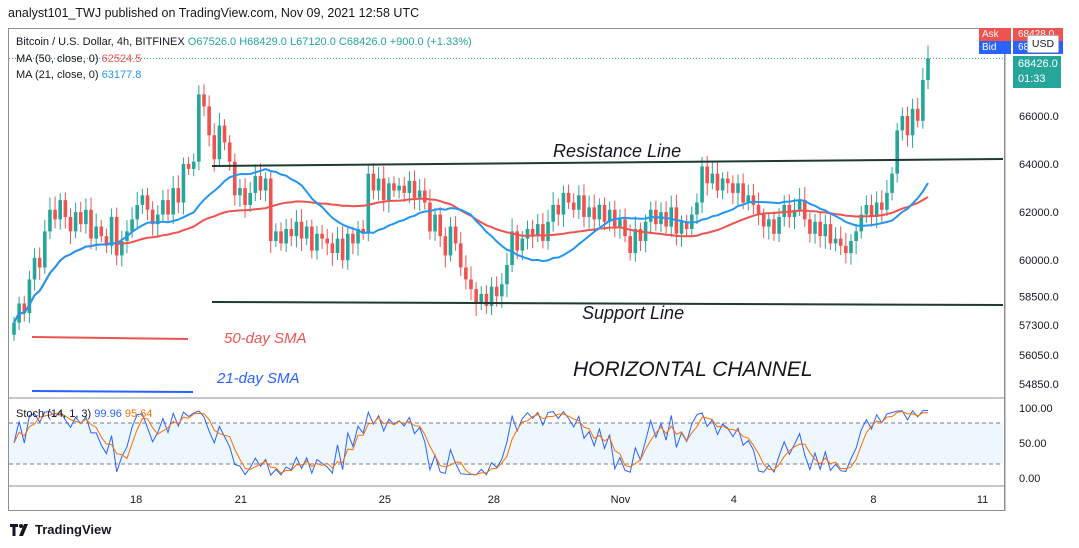 This screenshot has height=548, width=1079. I want to click on price-tick-label: 57300.0, so click(1039, 326).